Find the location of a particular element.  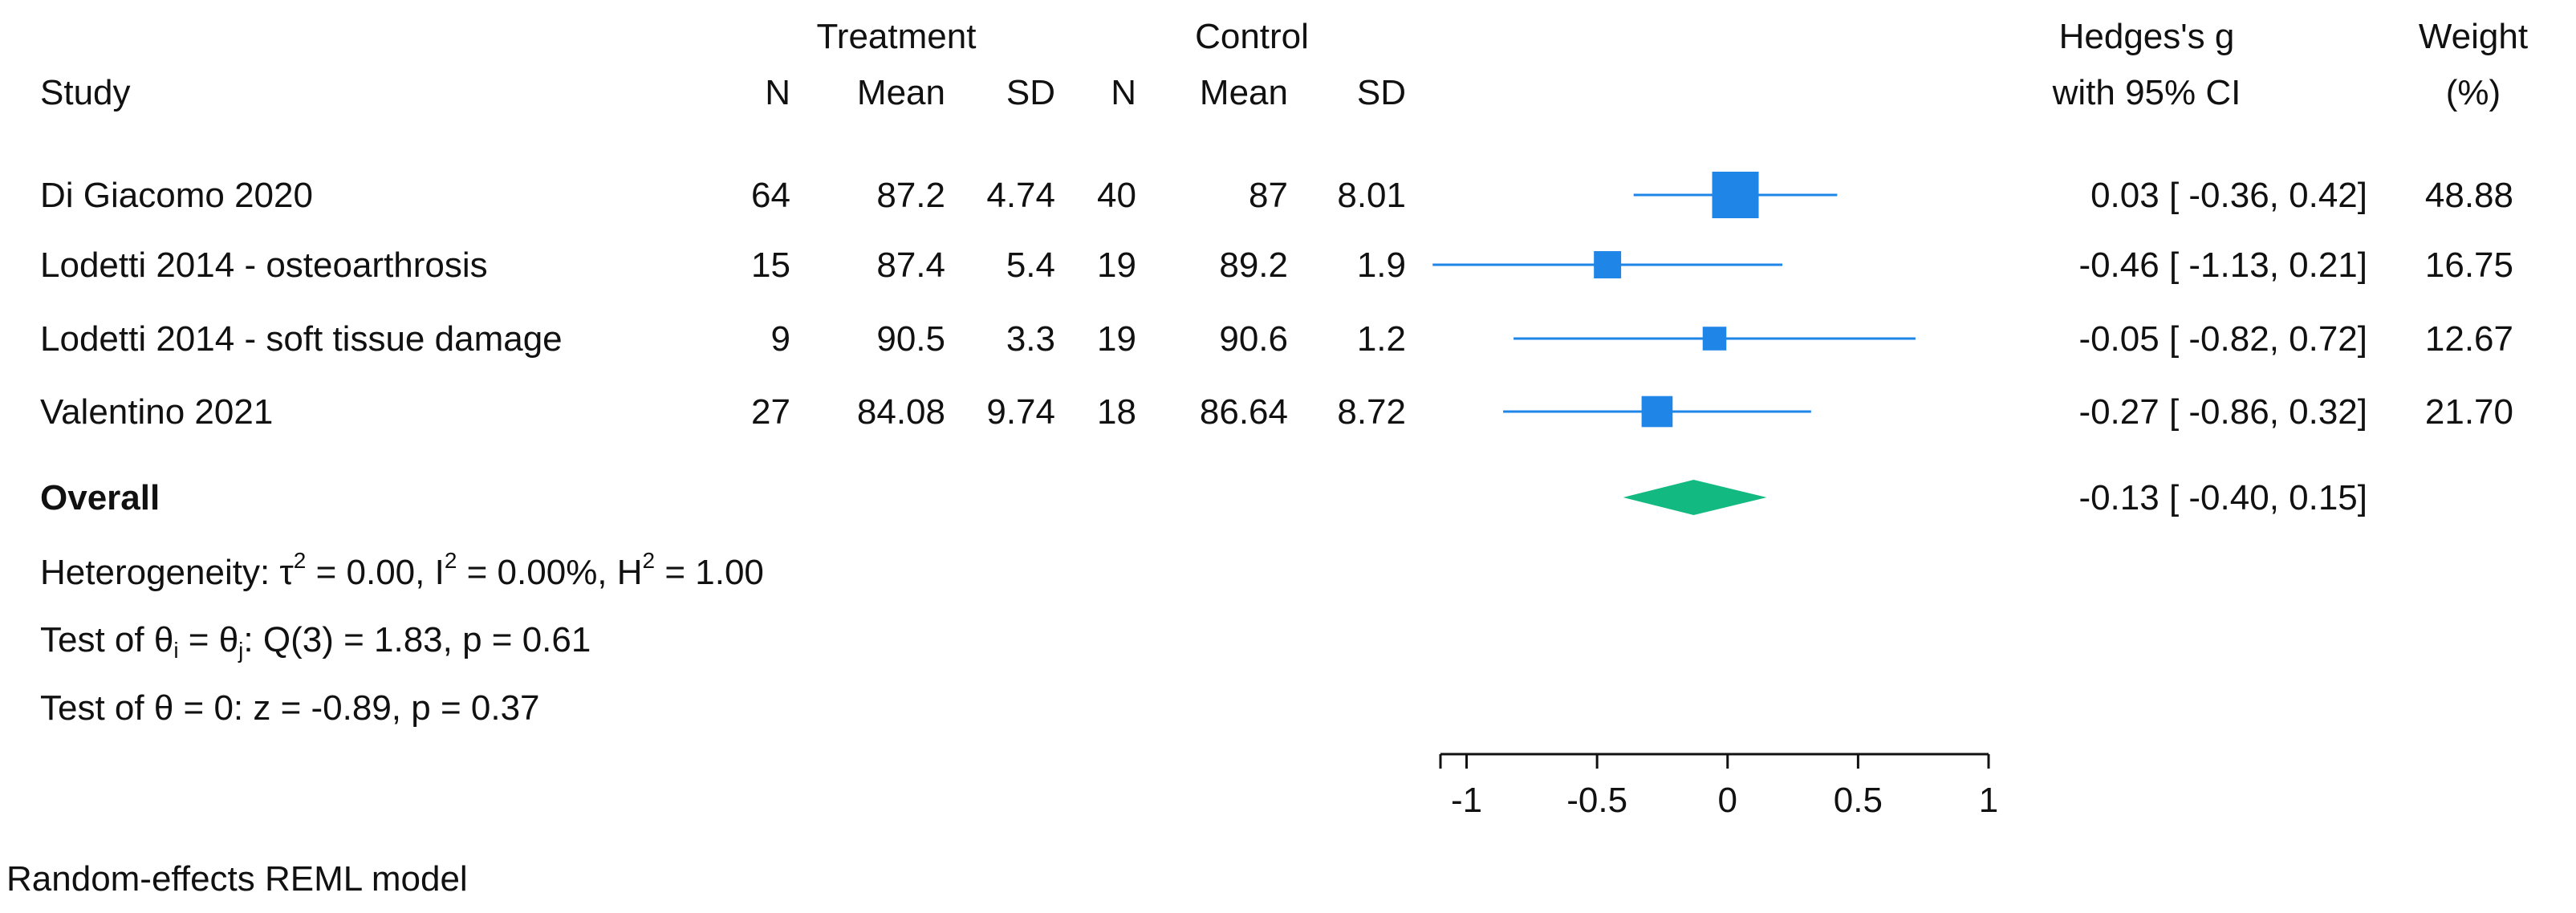

x-axis-tick-label: -1 is located at coordinates (1467, 801).